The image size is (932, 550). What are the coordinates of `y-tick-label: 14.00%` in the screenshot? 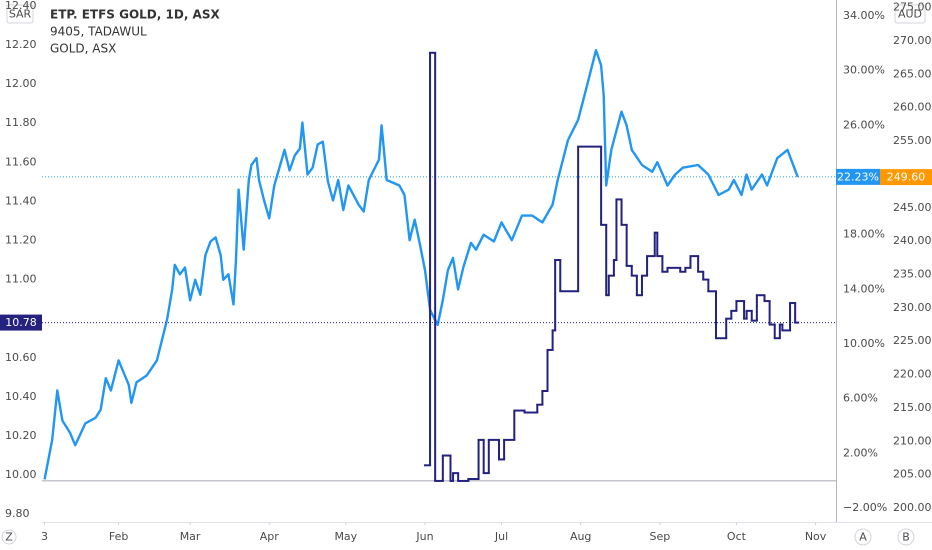 It's located at (864, 288).